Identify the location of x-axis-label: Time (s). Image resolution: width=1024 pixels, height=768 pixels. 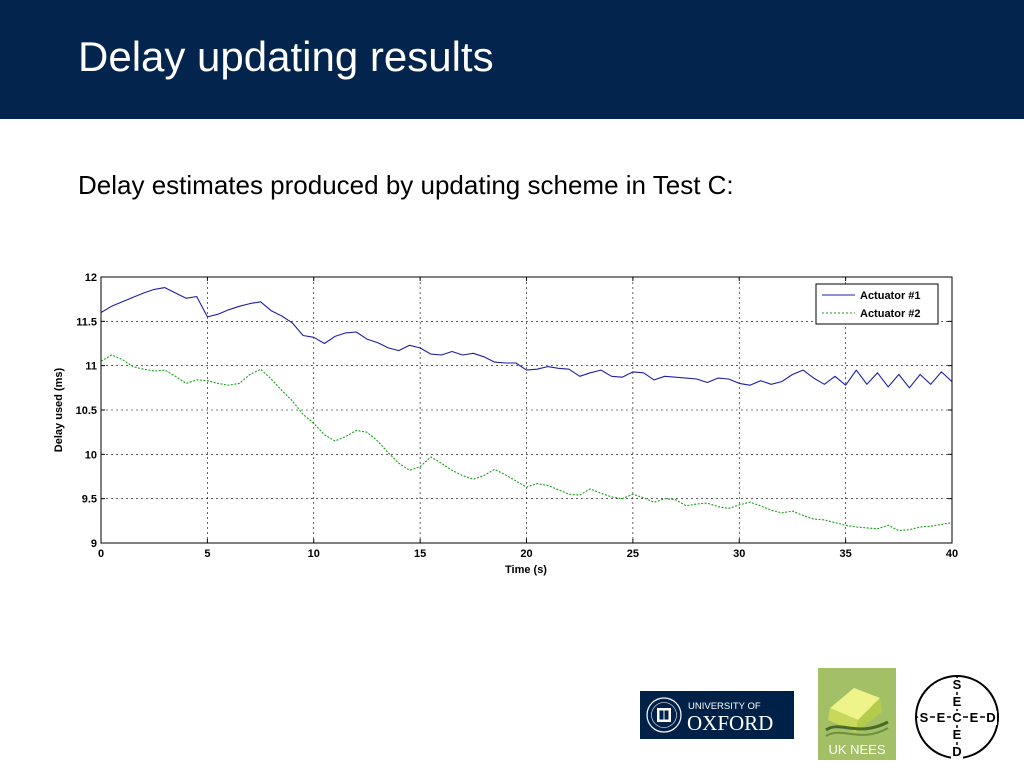
(526, 570).